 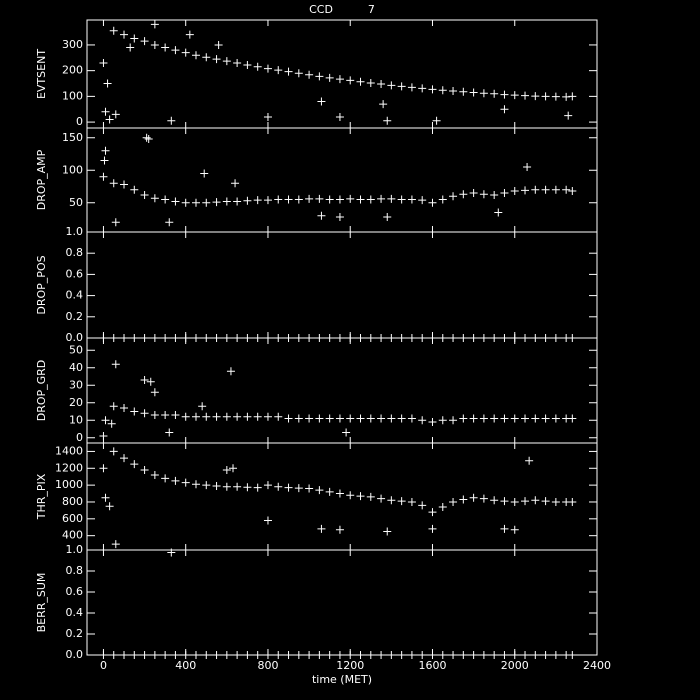 I want to click on y-axis-label: EVTSENT, so click(x=41, y=74).